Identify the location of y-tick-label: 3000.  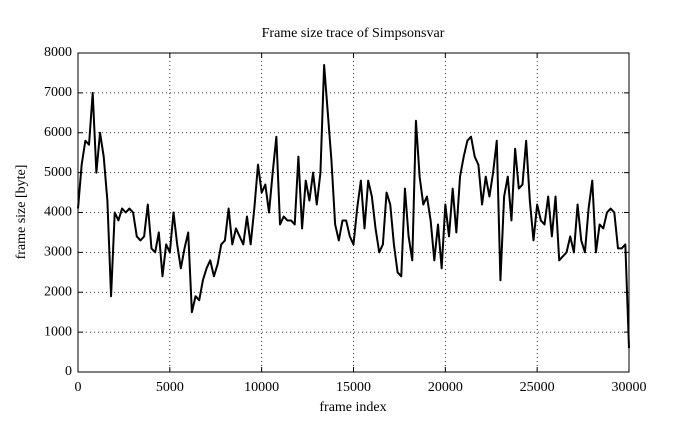
(58, 252).